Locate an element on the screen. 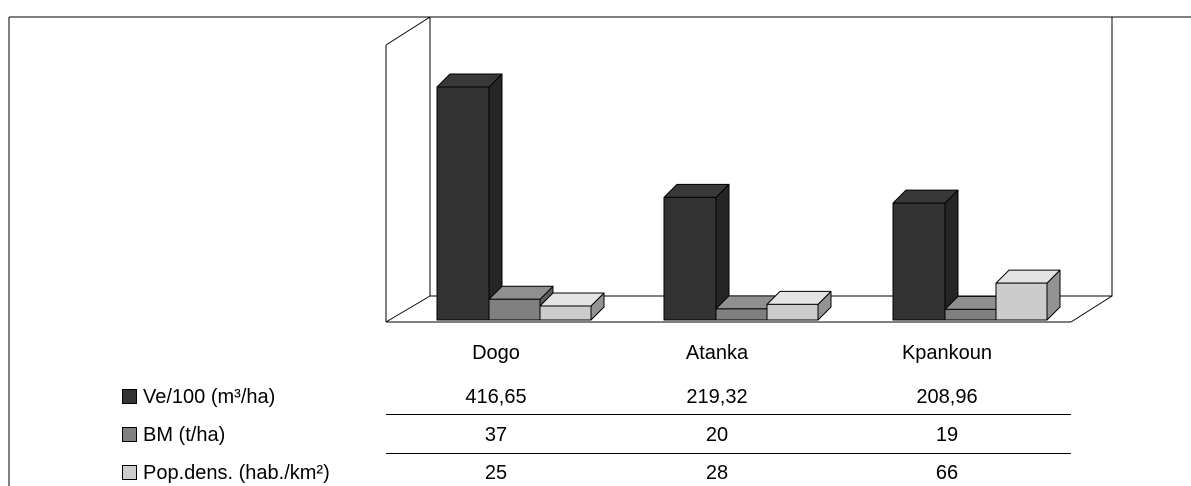  legend-row-pop: Pop.dens. (hab./km²) is located at coordinates (226, 473).